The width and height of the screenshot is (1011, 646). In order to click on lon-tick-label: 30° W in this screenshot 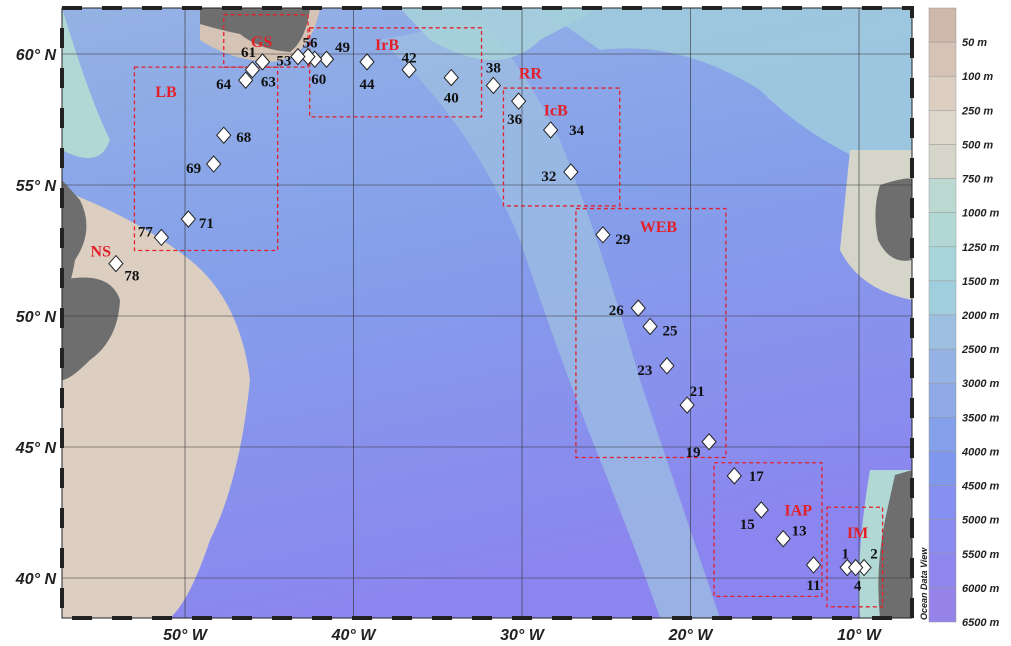, I will do `click(523, 635)`.